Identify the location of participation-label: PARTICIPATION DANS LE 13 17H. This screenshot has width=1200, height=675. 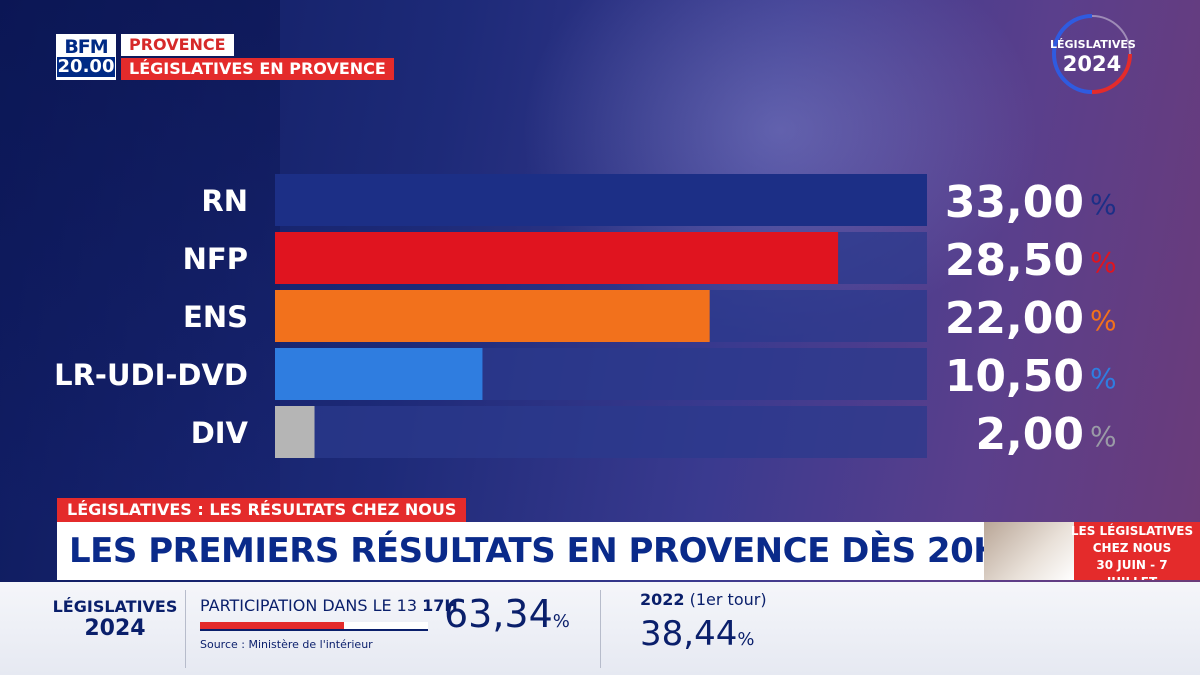
(329, 605).